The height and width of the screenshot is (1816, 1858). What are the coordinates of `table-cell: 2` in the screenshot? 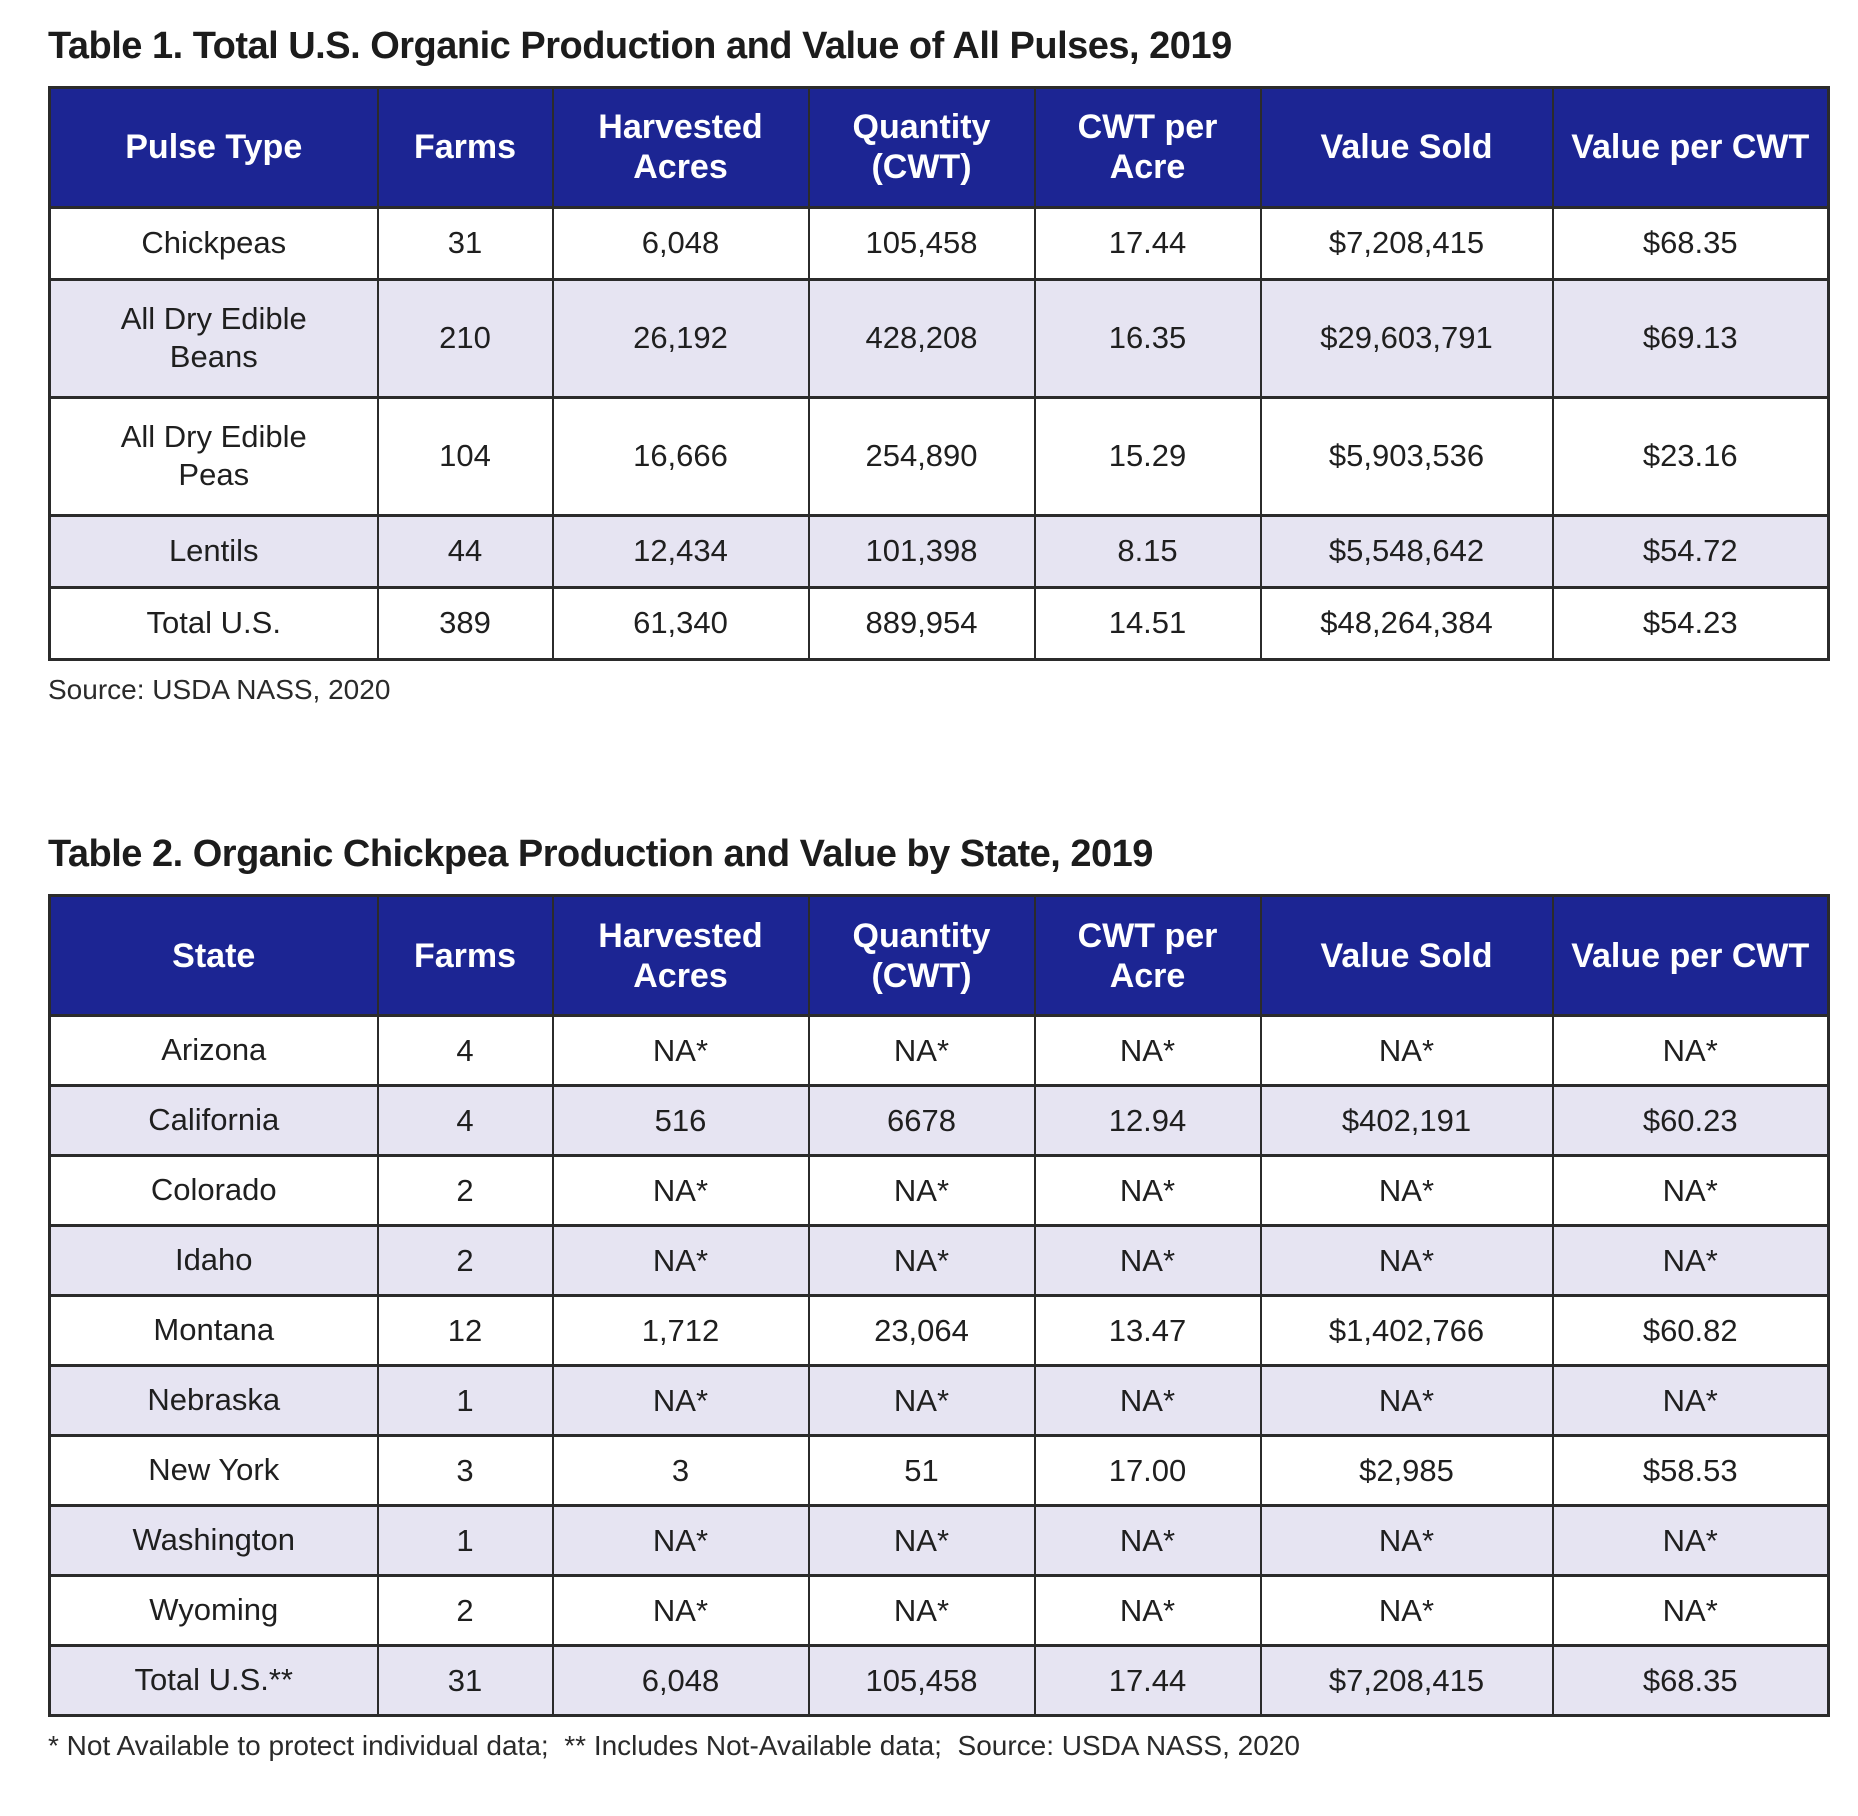 It's located at (465, 1191).